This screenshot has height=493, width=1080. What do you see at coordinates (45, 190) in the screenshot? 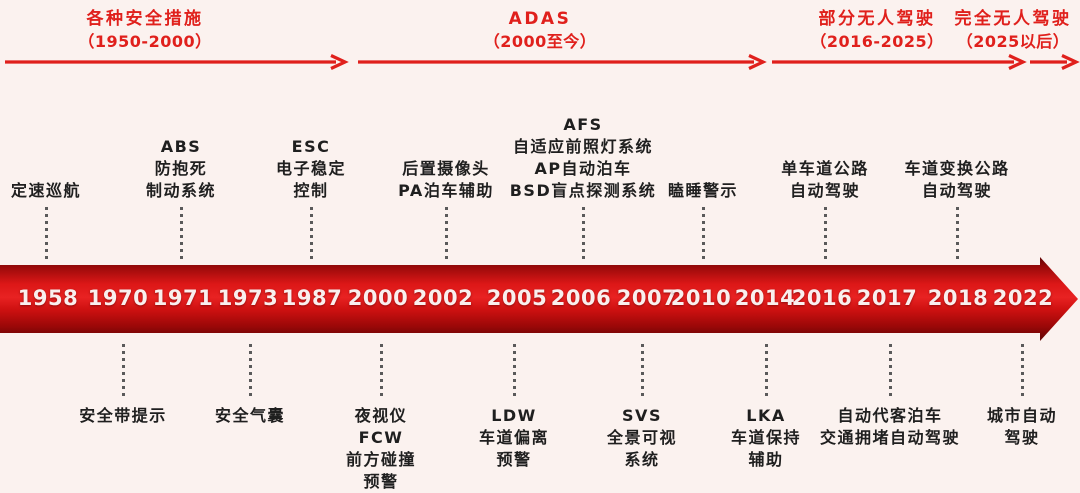
I see `event-label-line: 定速巡航` at bounding box center [45, 190].